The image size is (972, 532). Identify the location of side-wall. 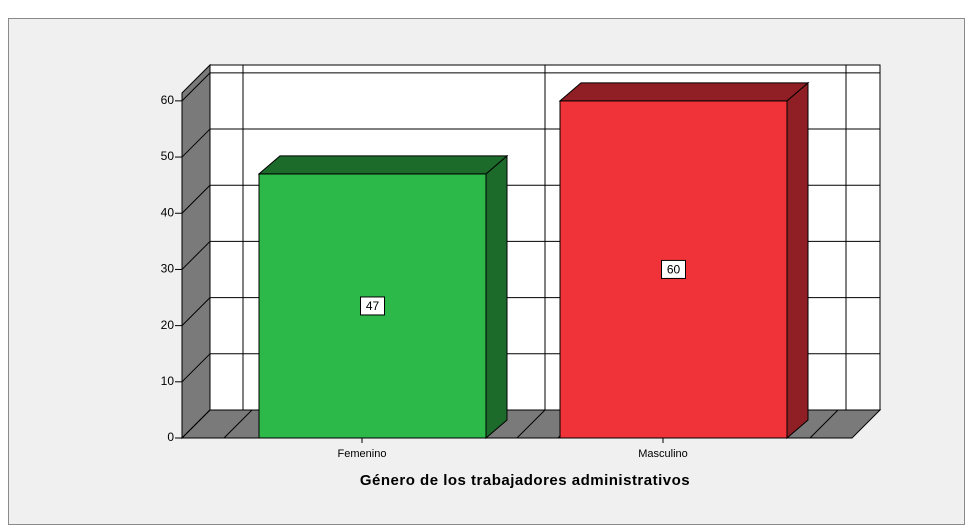
(196, 251).